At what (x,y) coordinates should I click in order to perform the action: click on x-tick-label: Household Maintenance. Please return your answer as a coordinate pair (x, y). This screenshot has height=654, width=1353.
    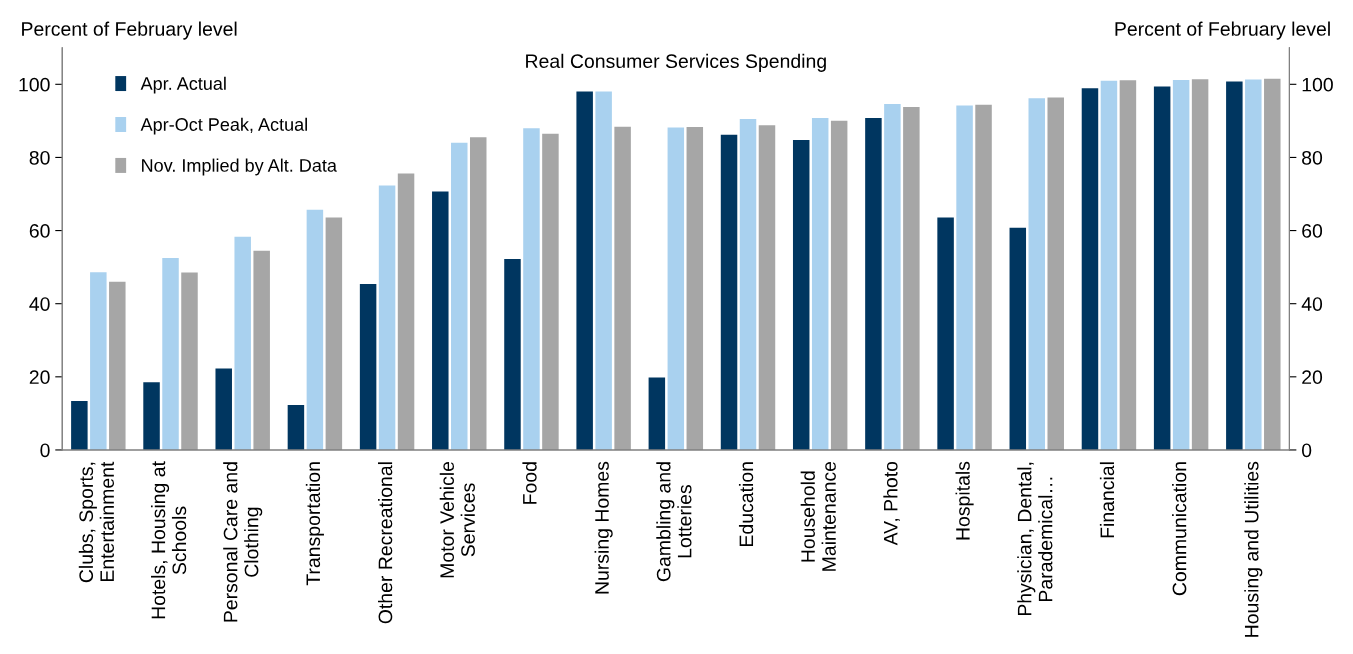
    Looking at the image, I should click on (818, 516).